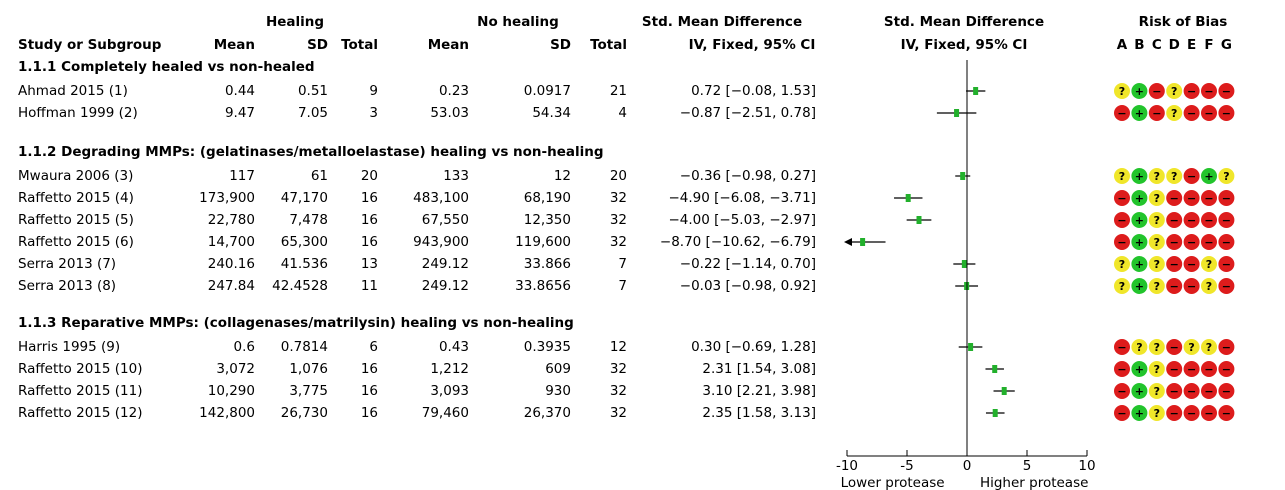 Image resolution: width=1285 pixels, height=490 pixels. I want to click on cell: 6, so click(373, 347).